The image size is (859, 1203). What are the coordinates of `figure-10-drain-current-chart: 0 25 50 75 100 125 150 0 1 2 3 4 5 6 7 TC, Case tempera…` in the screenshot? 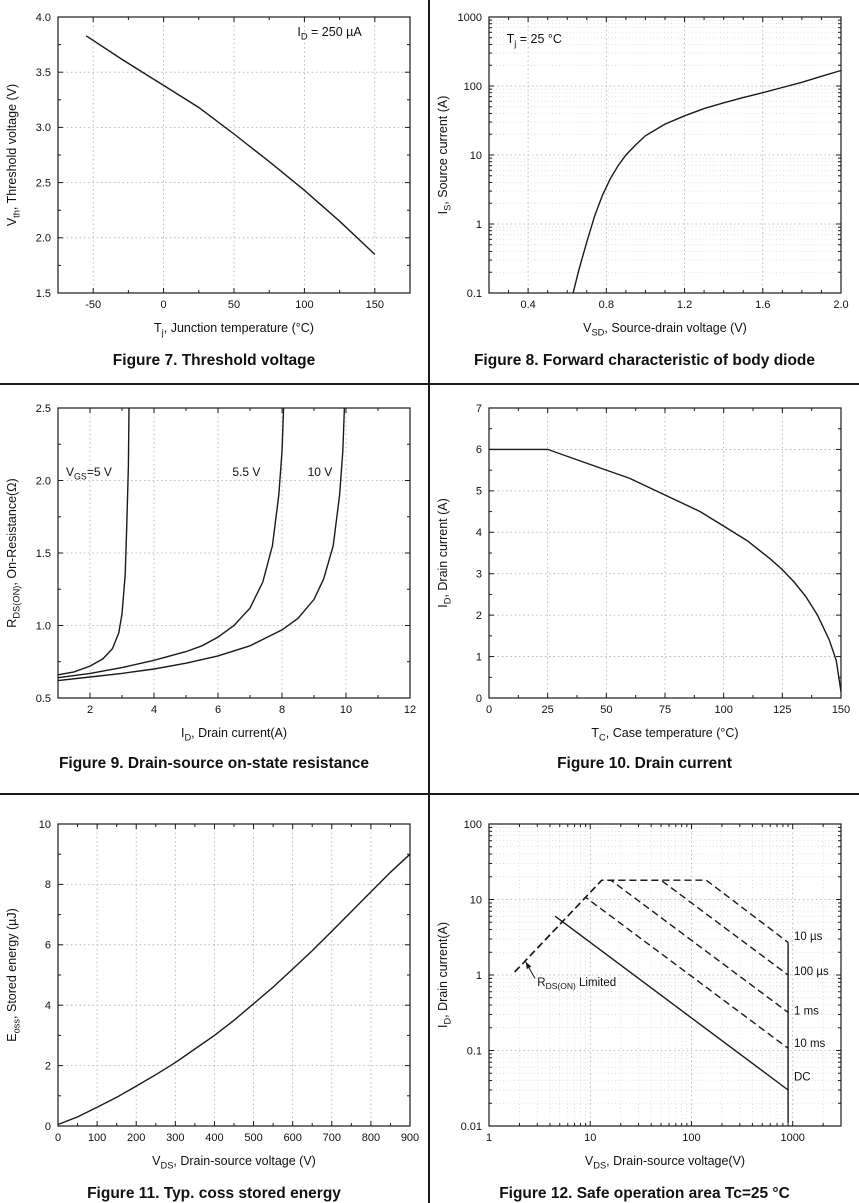 It's located at (643, 573).